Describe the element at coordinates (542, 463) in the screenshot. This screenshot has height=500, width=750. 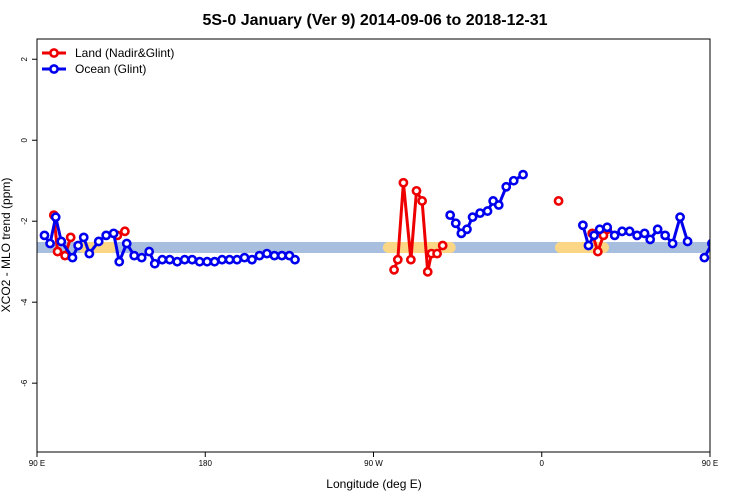
I see `x-tick-label-3: 0` at that location.